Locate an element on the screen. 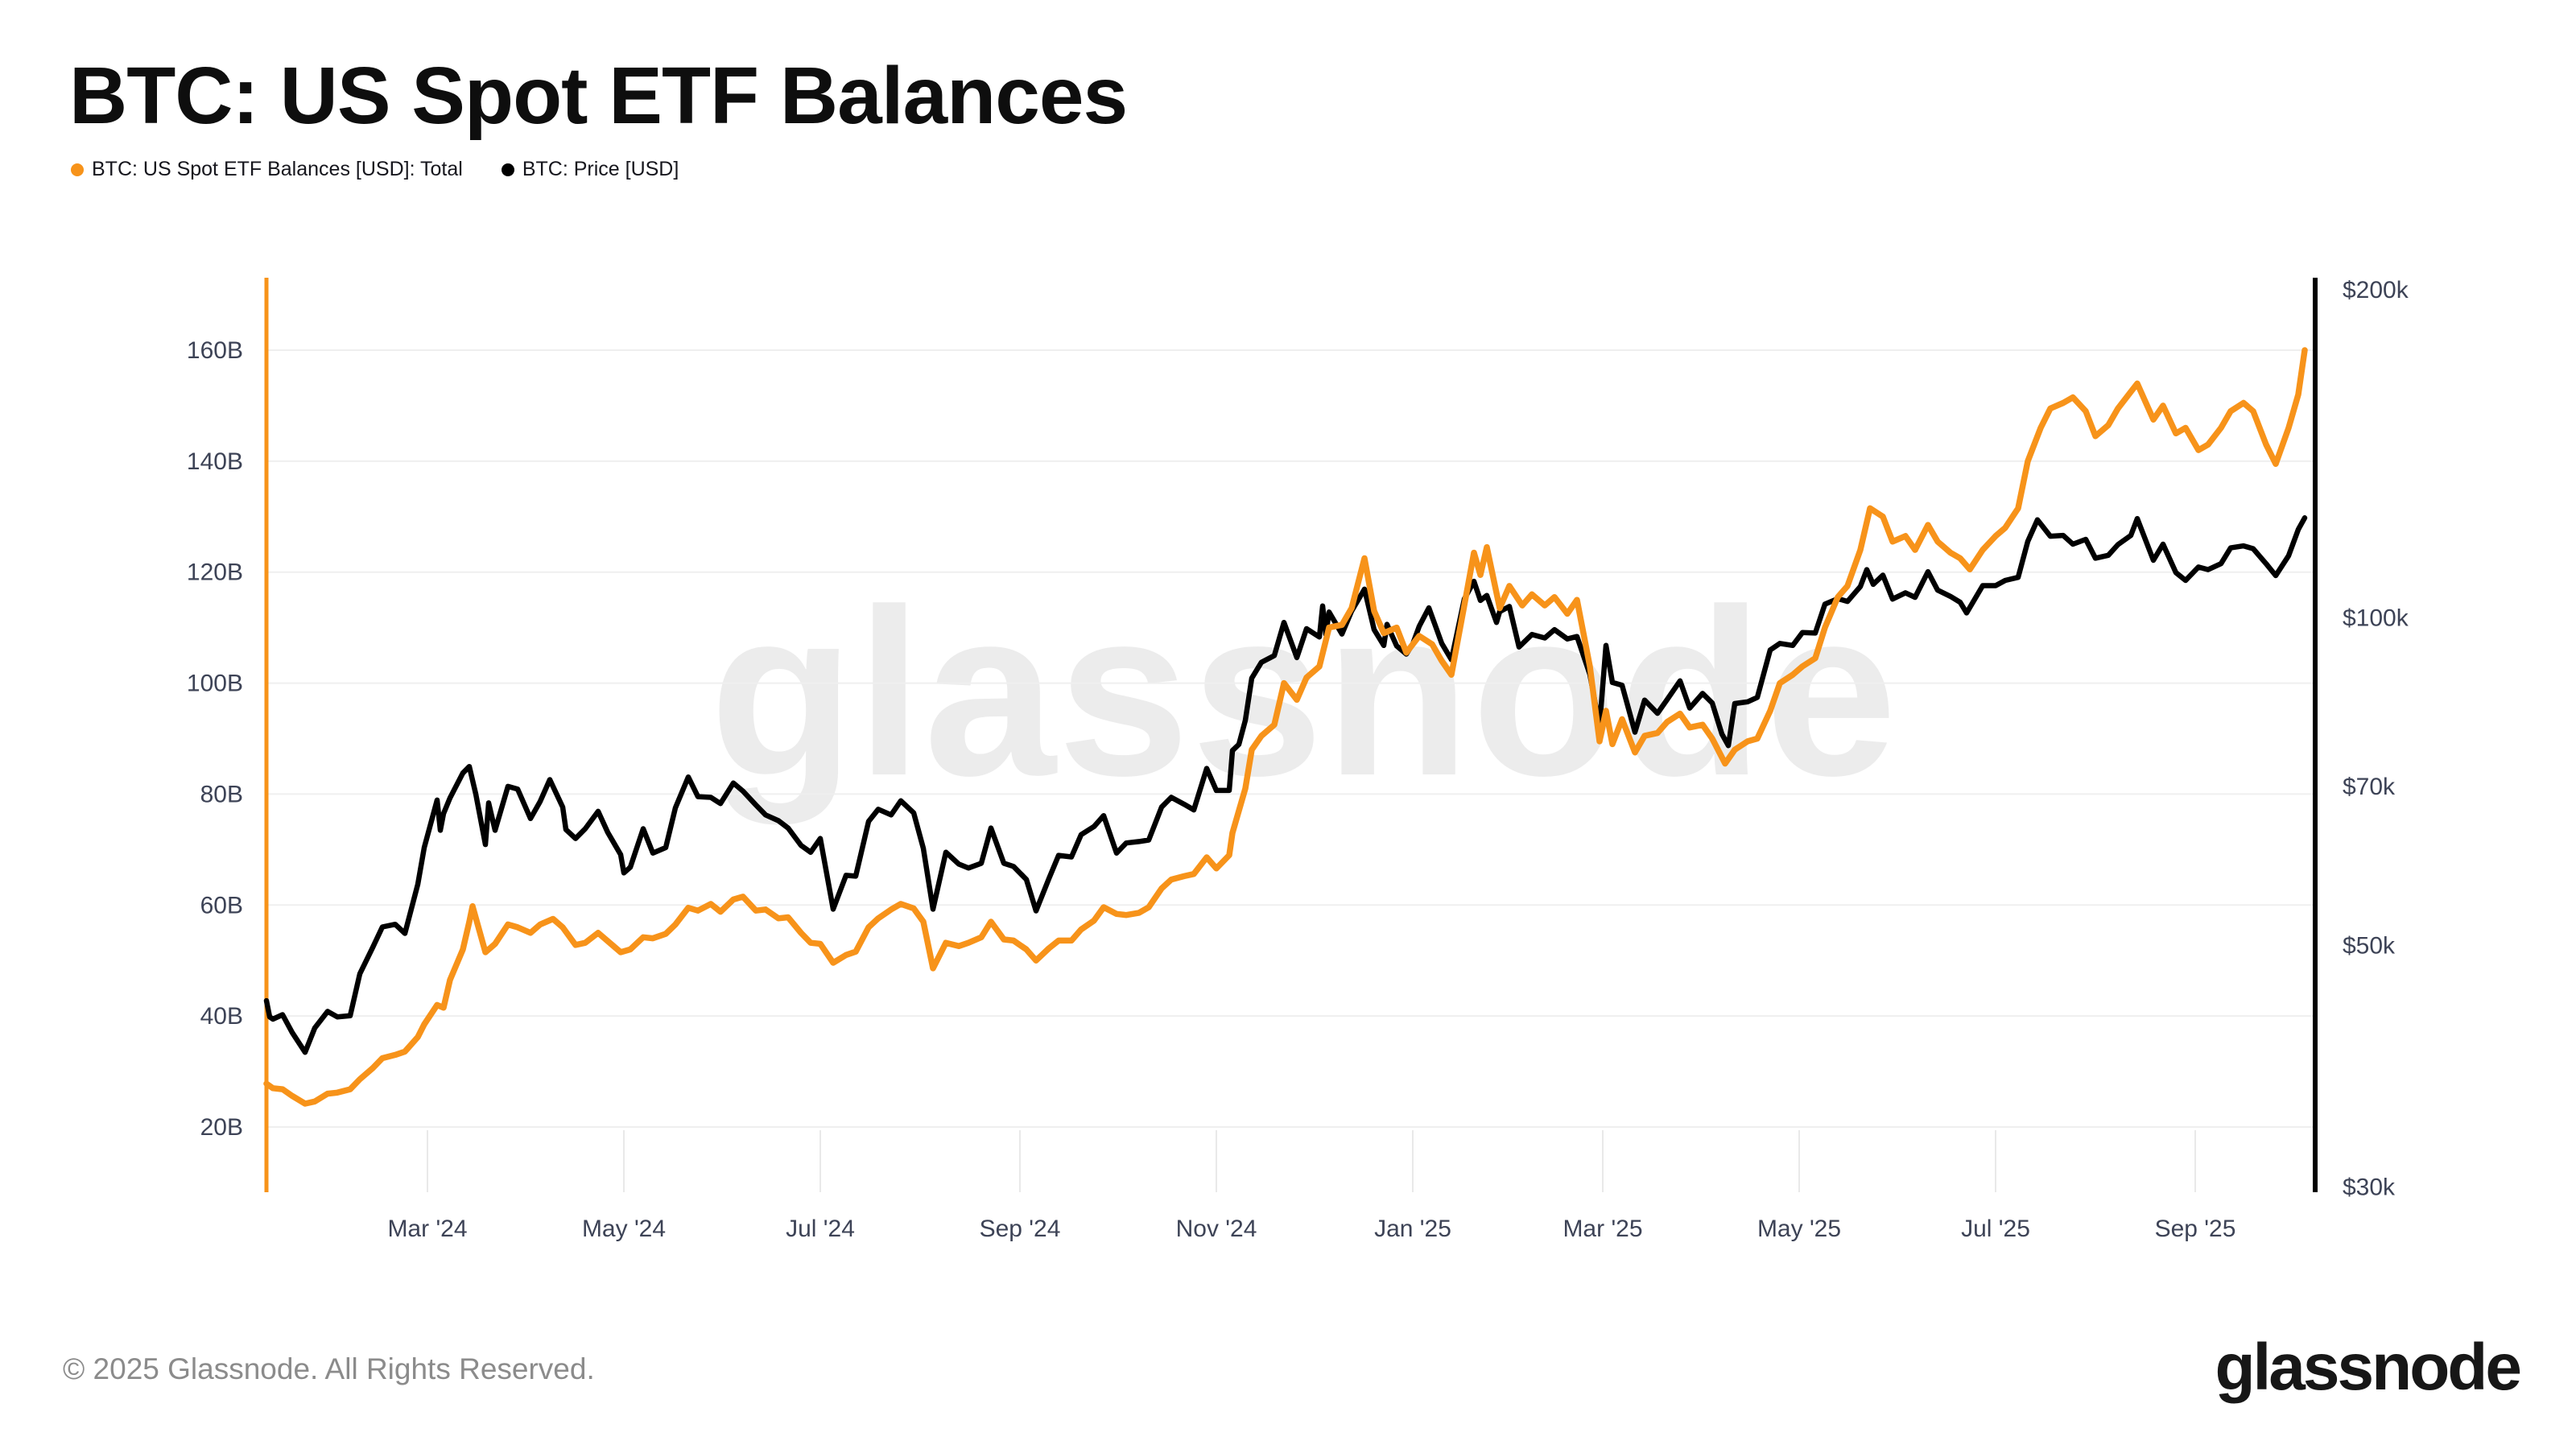 The height and width of the screenshot is (1449, 2576). y-right-tick-label: $30k is located at coordinates (2369, 1187).